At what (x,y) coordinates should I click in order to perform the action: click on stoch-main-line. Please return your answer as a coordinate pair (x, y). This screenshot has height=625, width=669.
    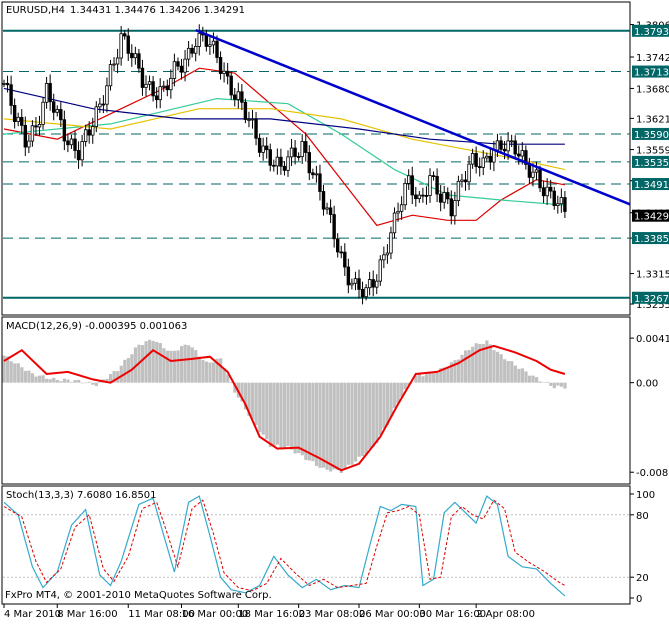
    Looking at the image, I should click on (284, 546).